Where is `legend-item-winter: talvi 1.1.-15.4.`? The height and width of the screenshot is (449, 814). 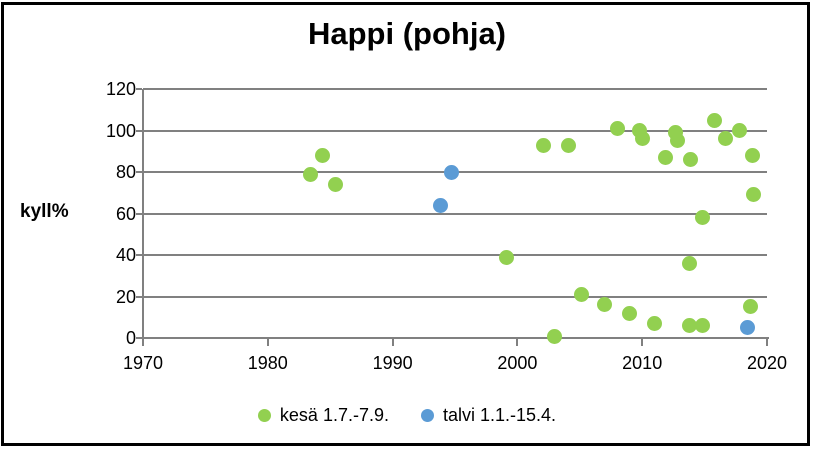
legend-item-winter: talvi 1.1.-15.4. is located at coordinates (488, 415).